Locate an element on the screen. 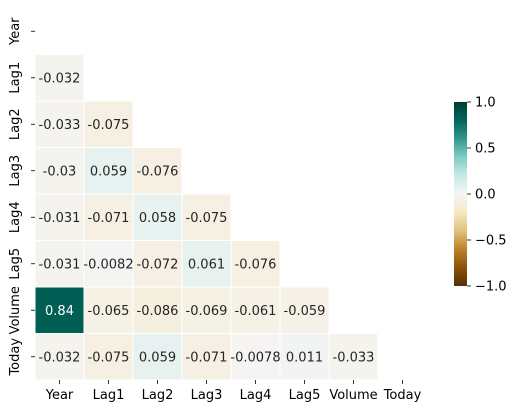 Image resolution: width=517 pixels, height=413 pixels. cell-value-label: -0.0082 is located at coordinates (108, 264).